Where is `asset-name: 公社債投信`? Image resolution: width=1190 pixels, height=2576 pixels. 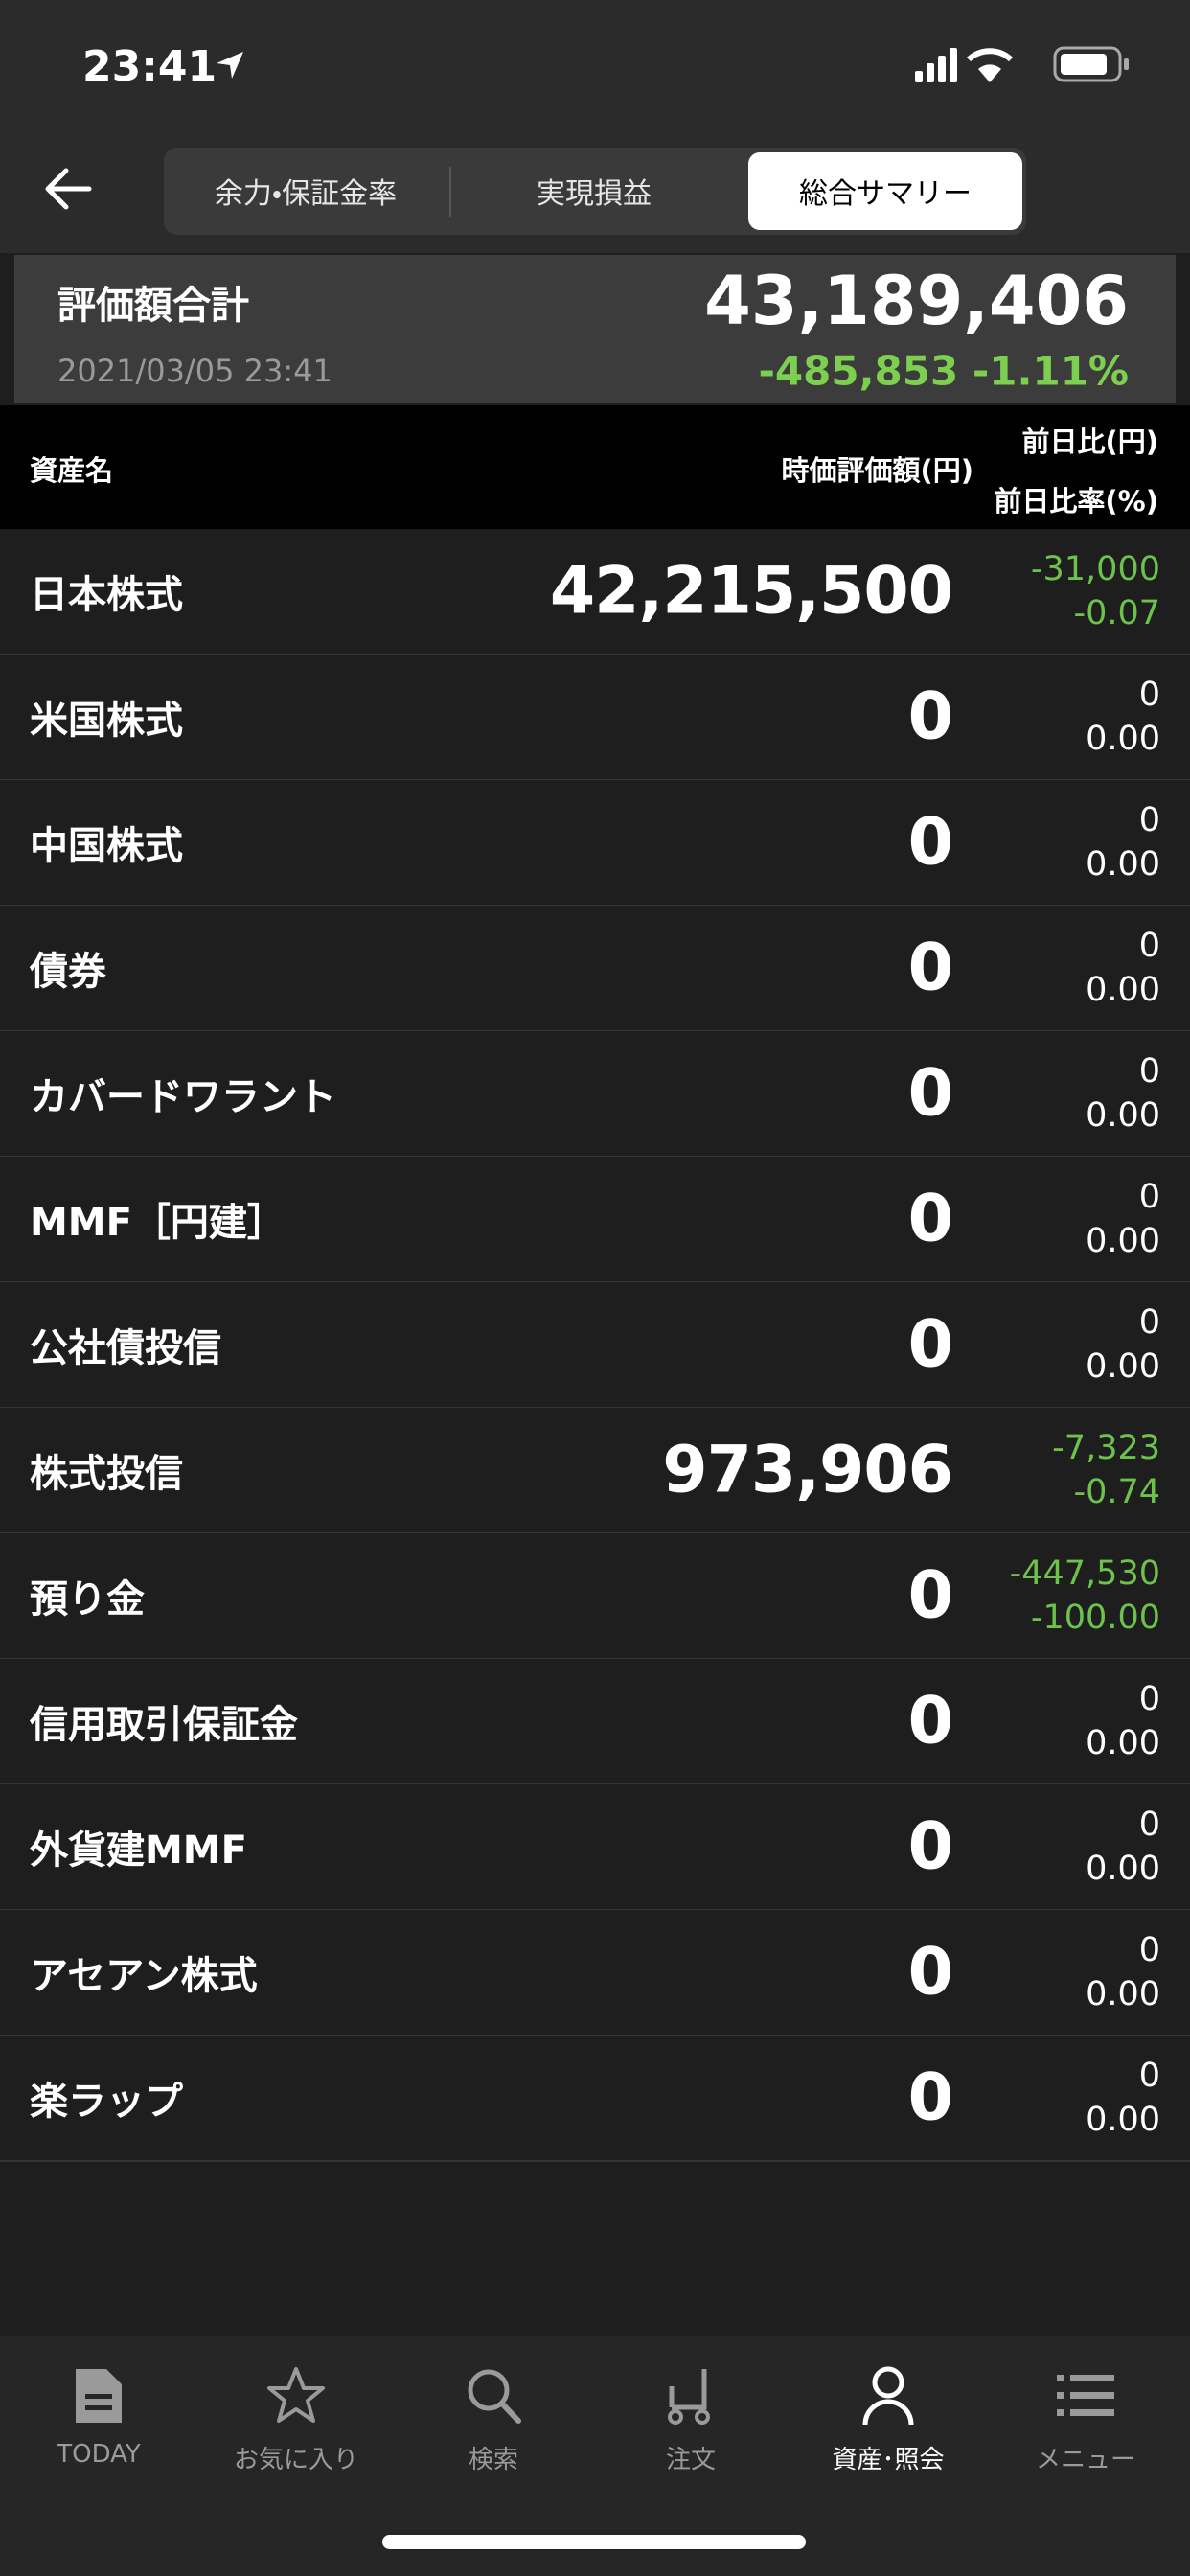 asset-name: 公社債投信 is located at coordinates (125, 1348).